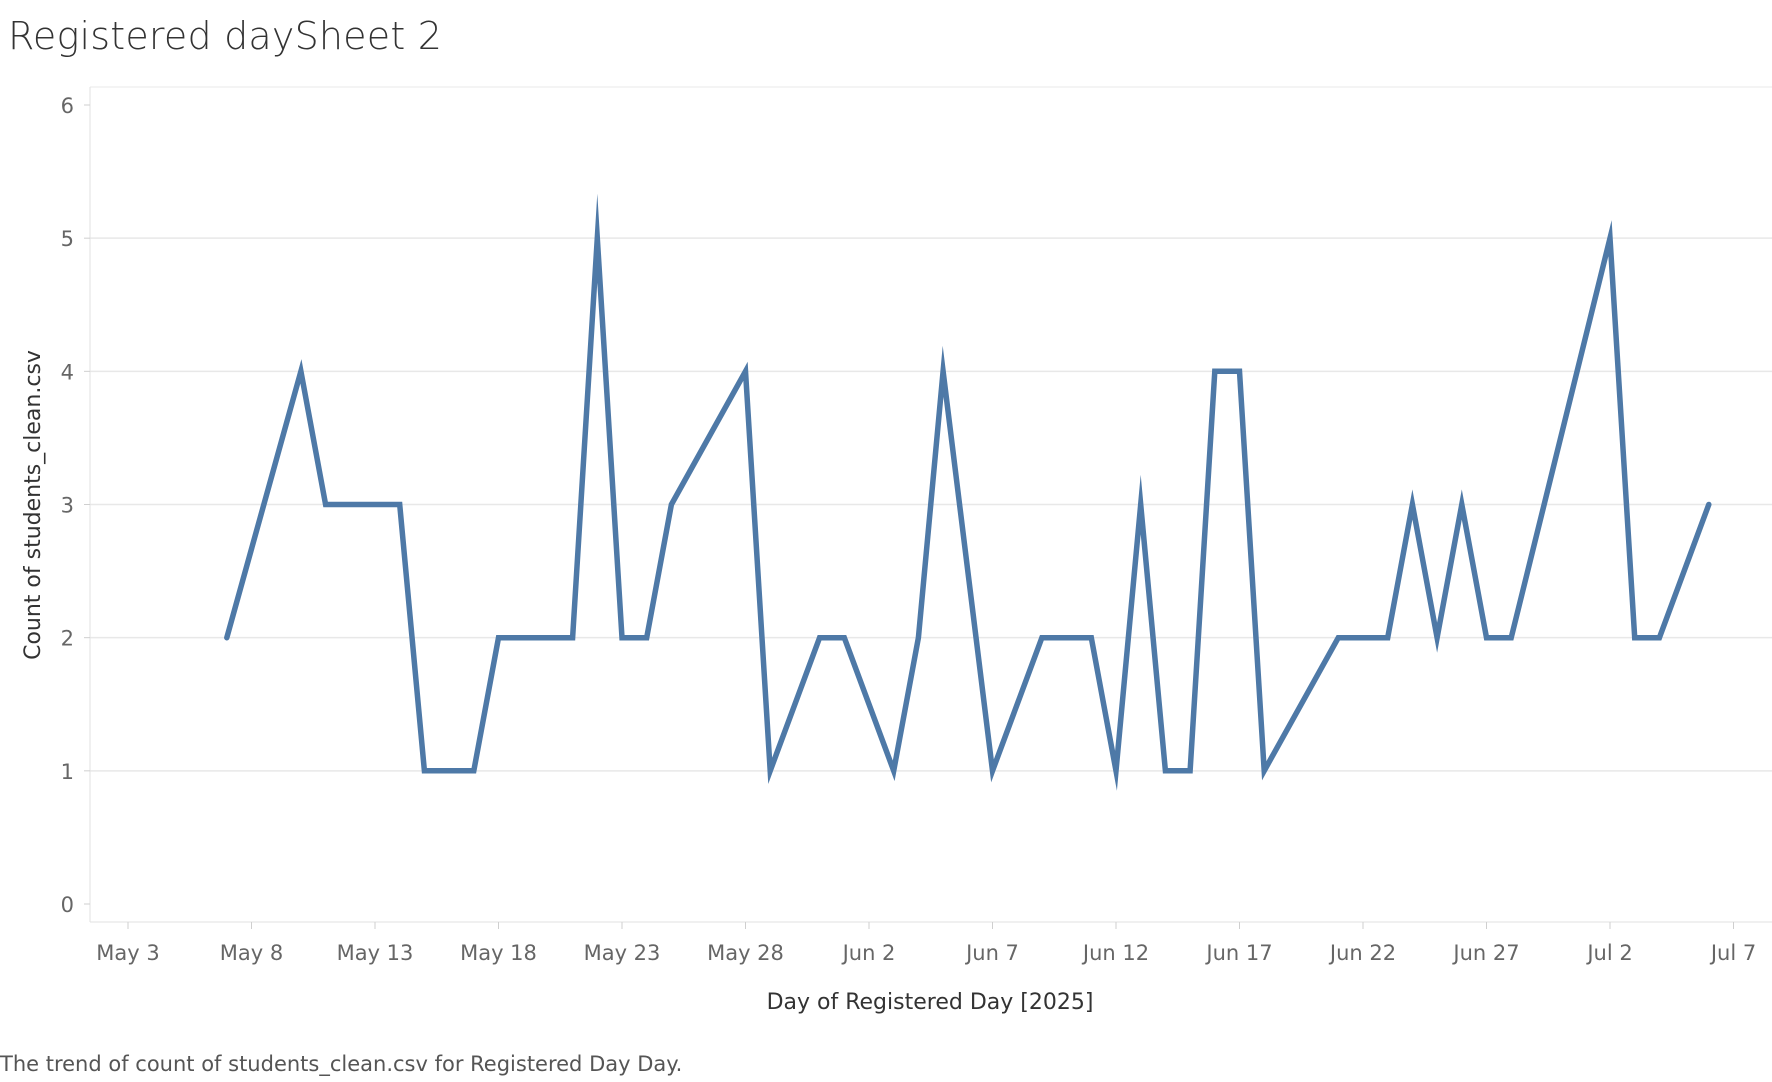 Image resolution: width=1772 pixels, height=1082 pixels. Describe the element at coordinates (375, 953) in the screenshot. I see `x-tick-label: May 13` at that location.